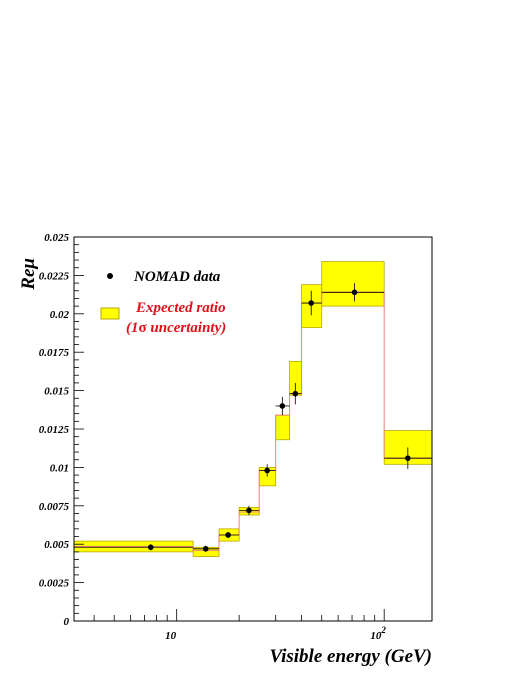 This screenshot has width=518, height=675. I want to click on legend-band-swatch, so click(110, 313).